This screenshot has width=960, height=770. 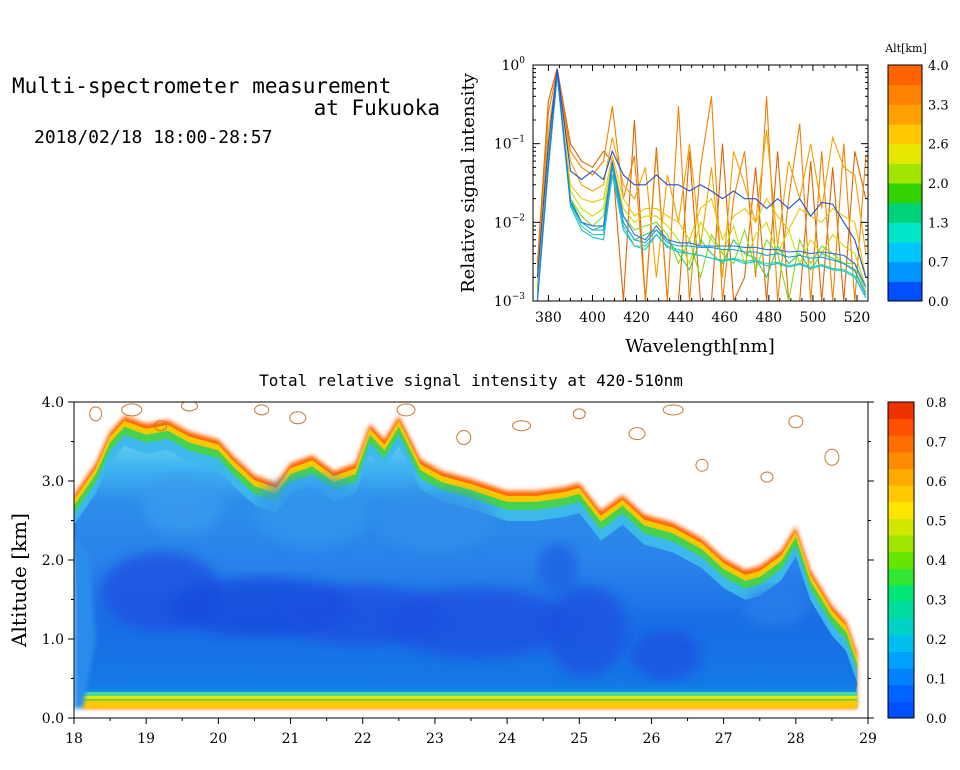 I want to click on heatmap-x-tick-label: 25, so click(x=579, y=739).